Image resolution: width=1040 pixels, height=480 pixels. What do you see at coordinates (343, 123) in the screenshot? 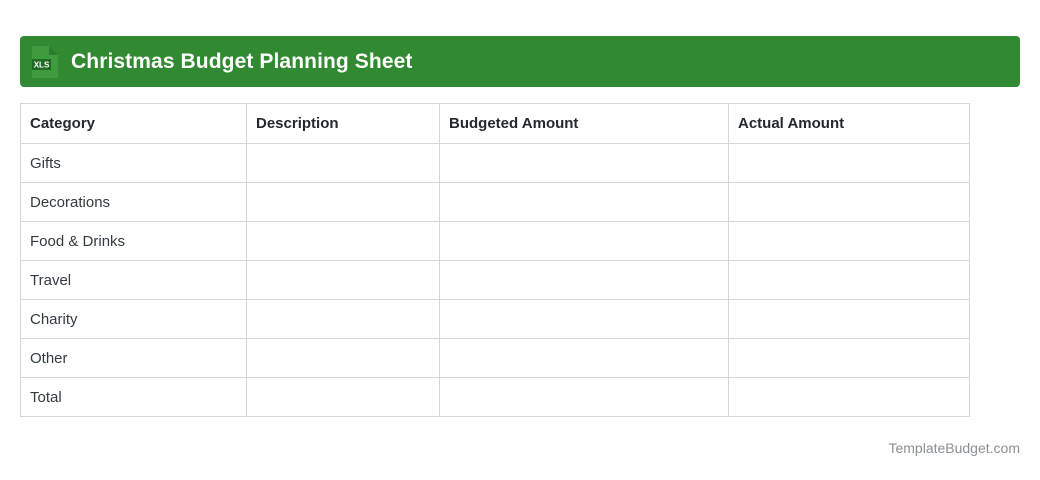
I see `column-header-description: Description` at bounding box center [343, 123].